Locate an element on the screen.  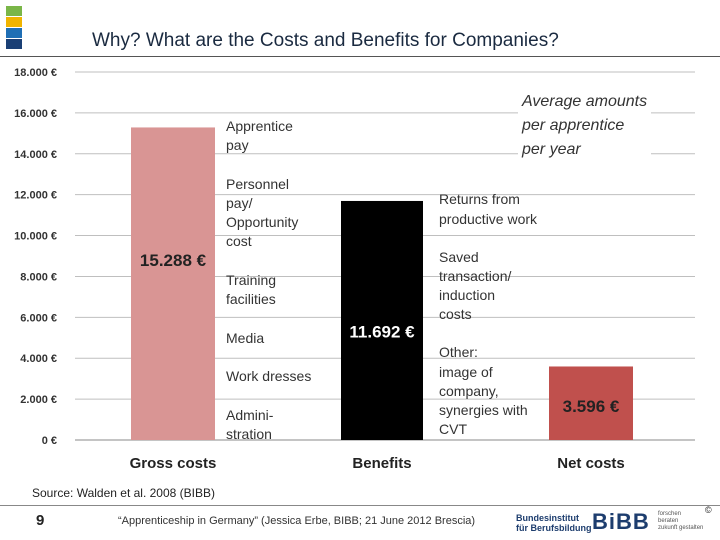
benefit-annotation: costs is located at coordinates (455, 314).